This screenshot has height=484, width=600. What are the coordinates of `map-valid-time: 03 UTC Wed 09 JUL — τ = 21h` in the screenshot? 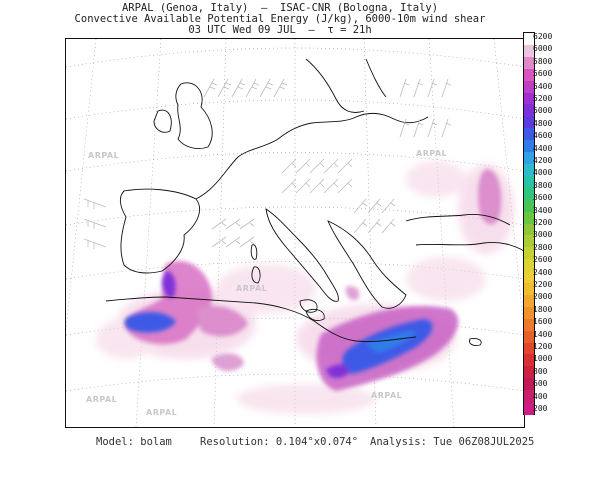 It's located at (280, 30).